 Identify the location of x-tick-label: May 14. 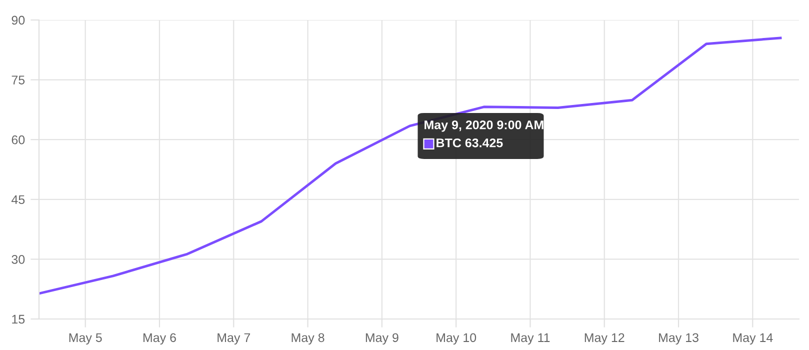
(753, 339).